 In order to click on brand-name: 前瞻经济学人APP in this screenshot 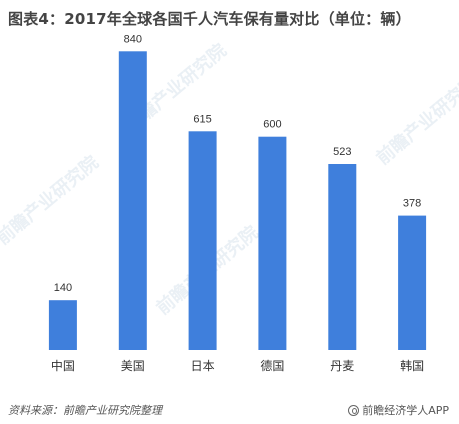, I will do `click(405, 410)`.